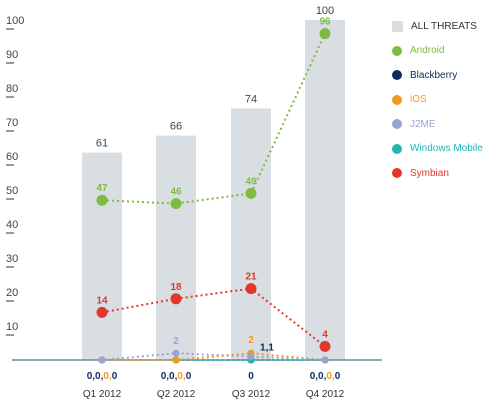 The image size is (500, 402). What do you see at coordinates (325, 334) in the screenshot?
I see `point-value-label: 4` at bounding box center [325, 334].